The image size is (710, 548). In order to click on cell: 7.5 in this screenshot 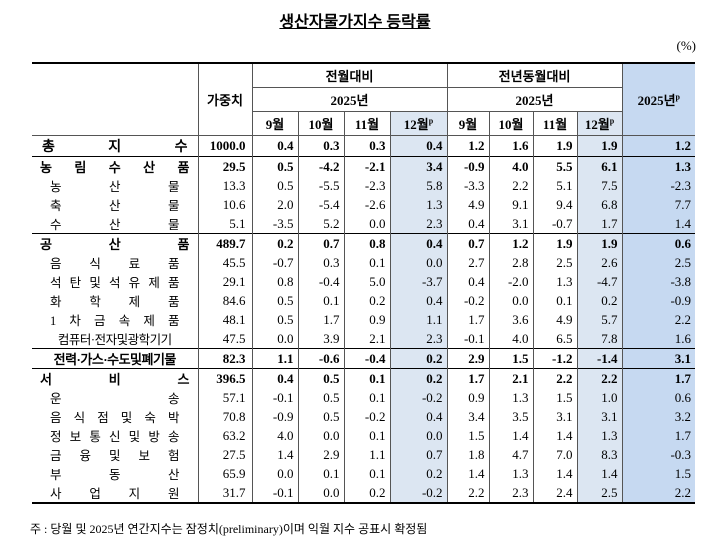, I will do `click(599, 185)`.